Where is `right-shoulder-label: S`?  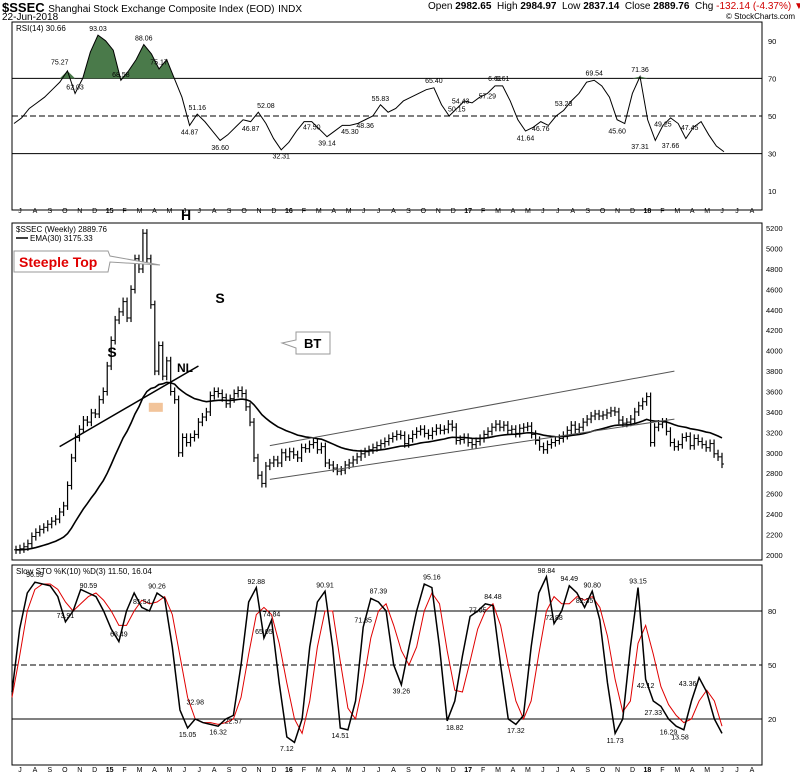 right-shoulder-label: S is located at coordinates (219, 298).